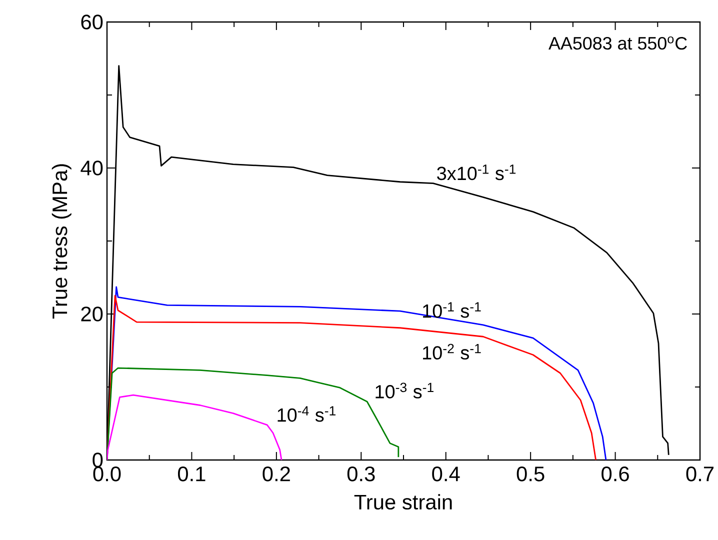  I want to click on series-label: 10$^{-3}$ s$^{-1}$, so click(405, 390).